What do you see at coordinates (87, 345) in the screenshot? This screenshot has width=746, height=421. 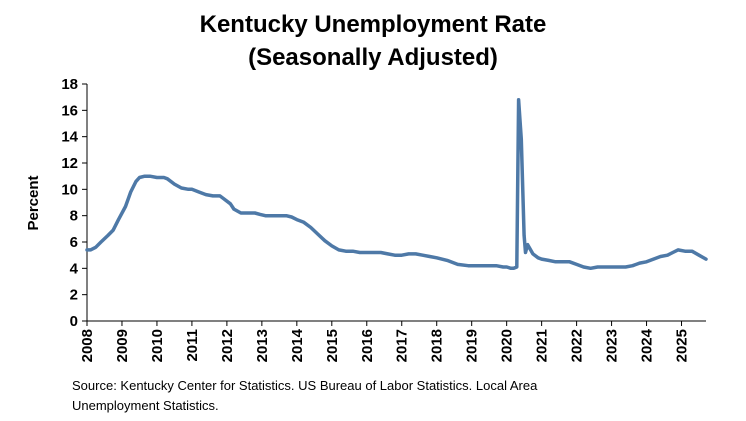 I see `x-tick-label: 2008` at bounding box center [87, 345].